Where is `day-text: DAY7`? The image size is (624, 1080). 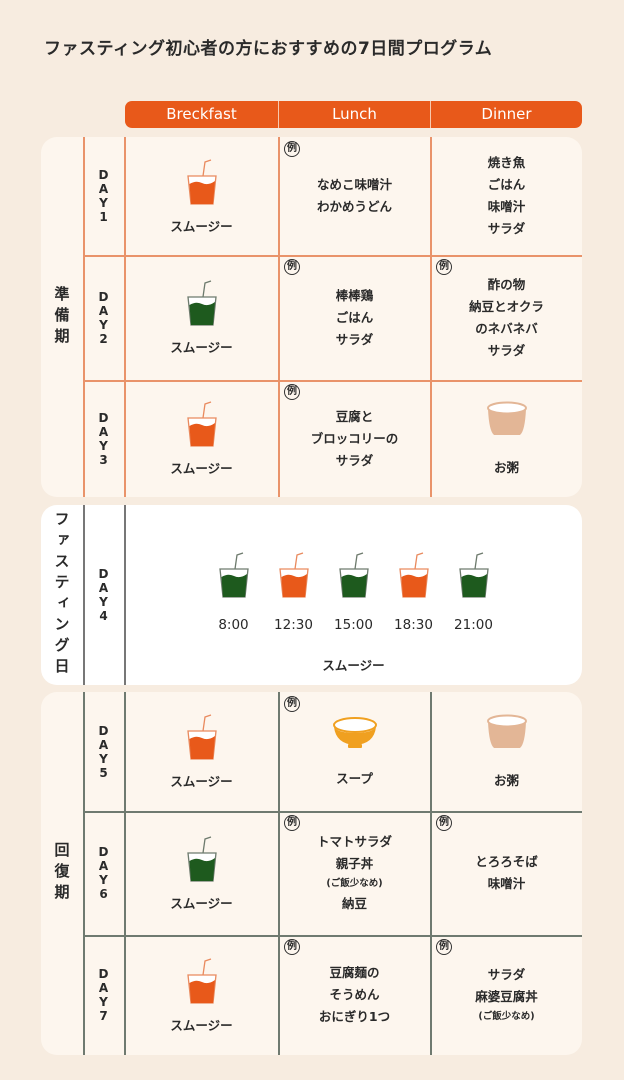
day-text: DAY7 is located at coordinates (103, 995).